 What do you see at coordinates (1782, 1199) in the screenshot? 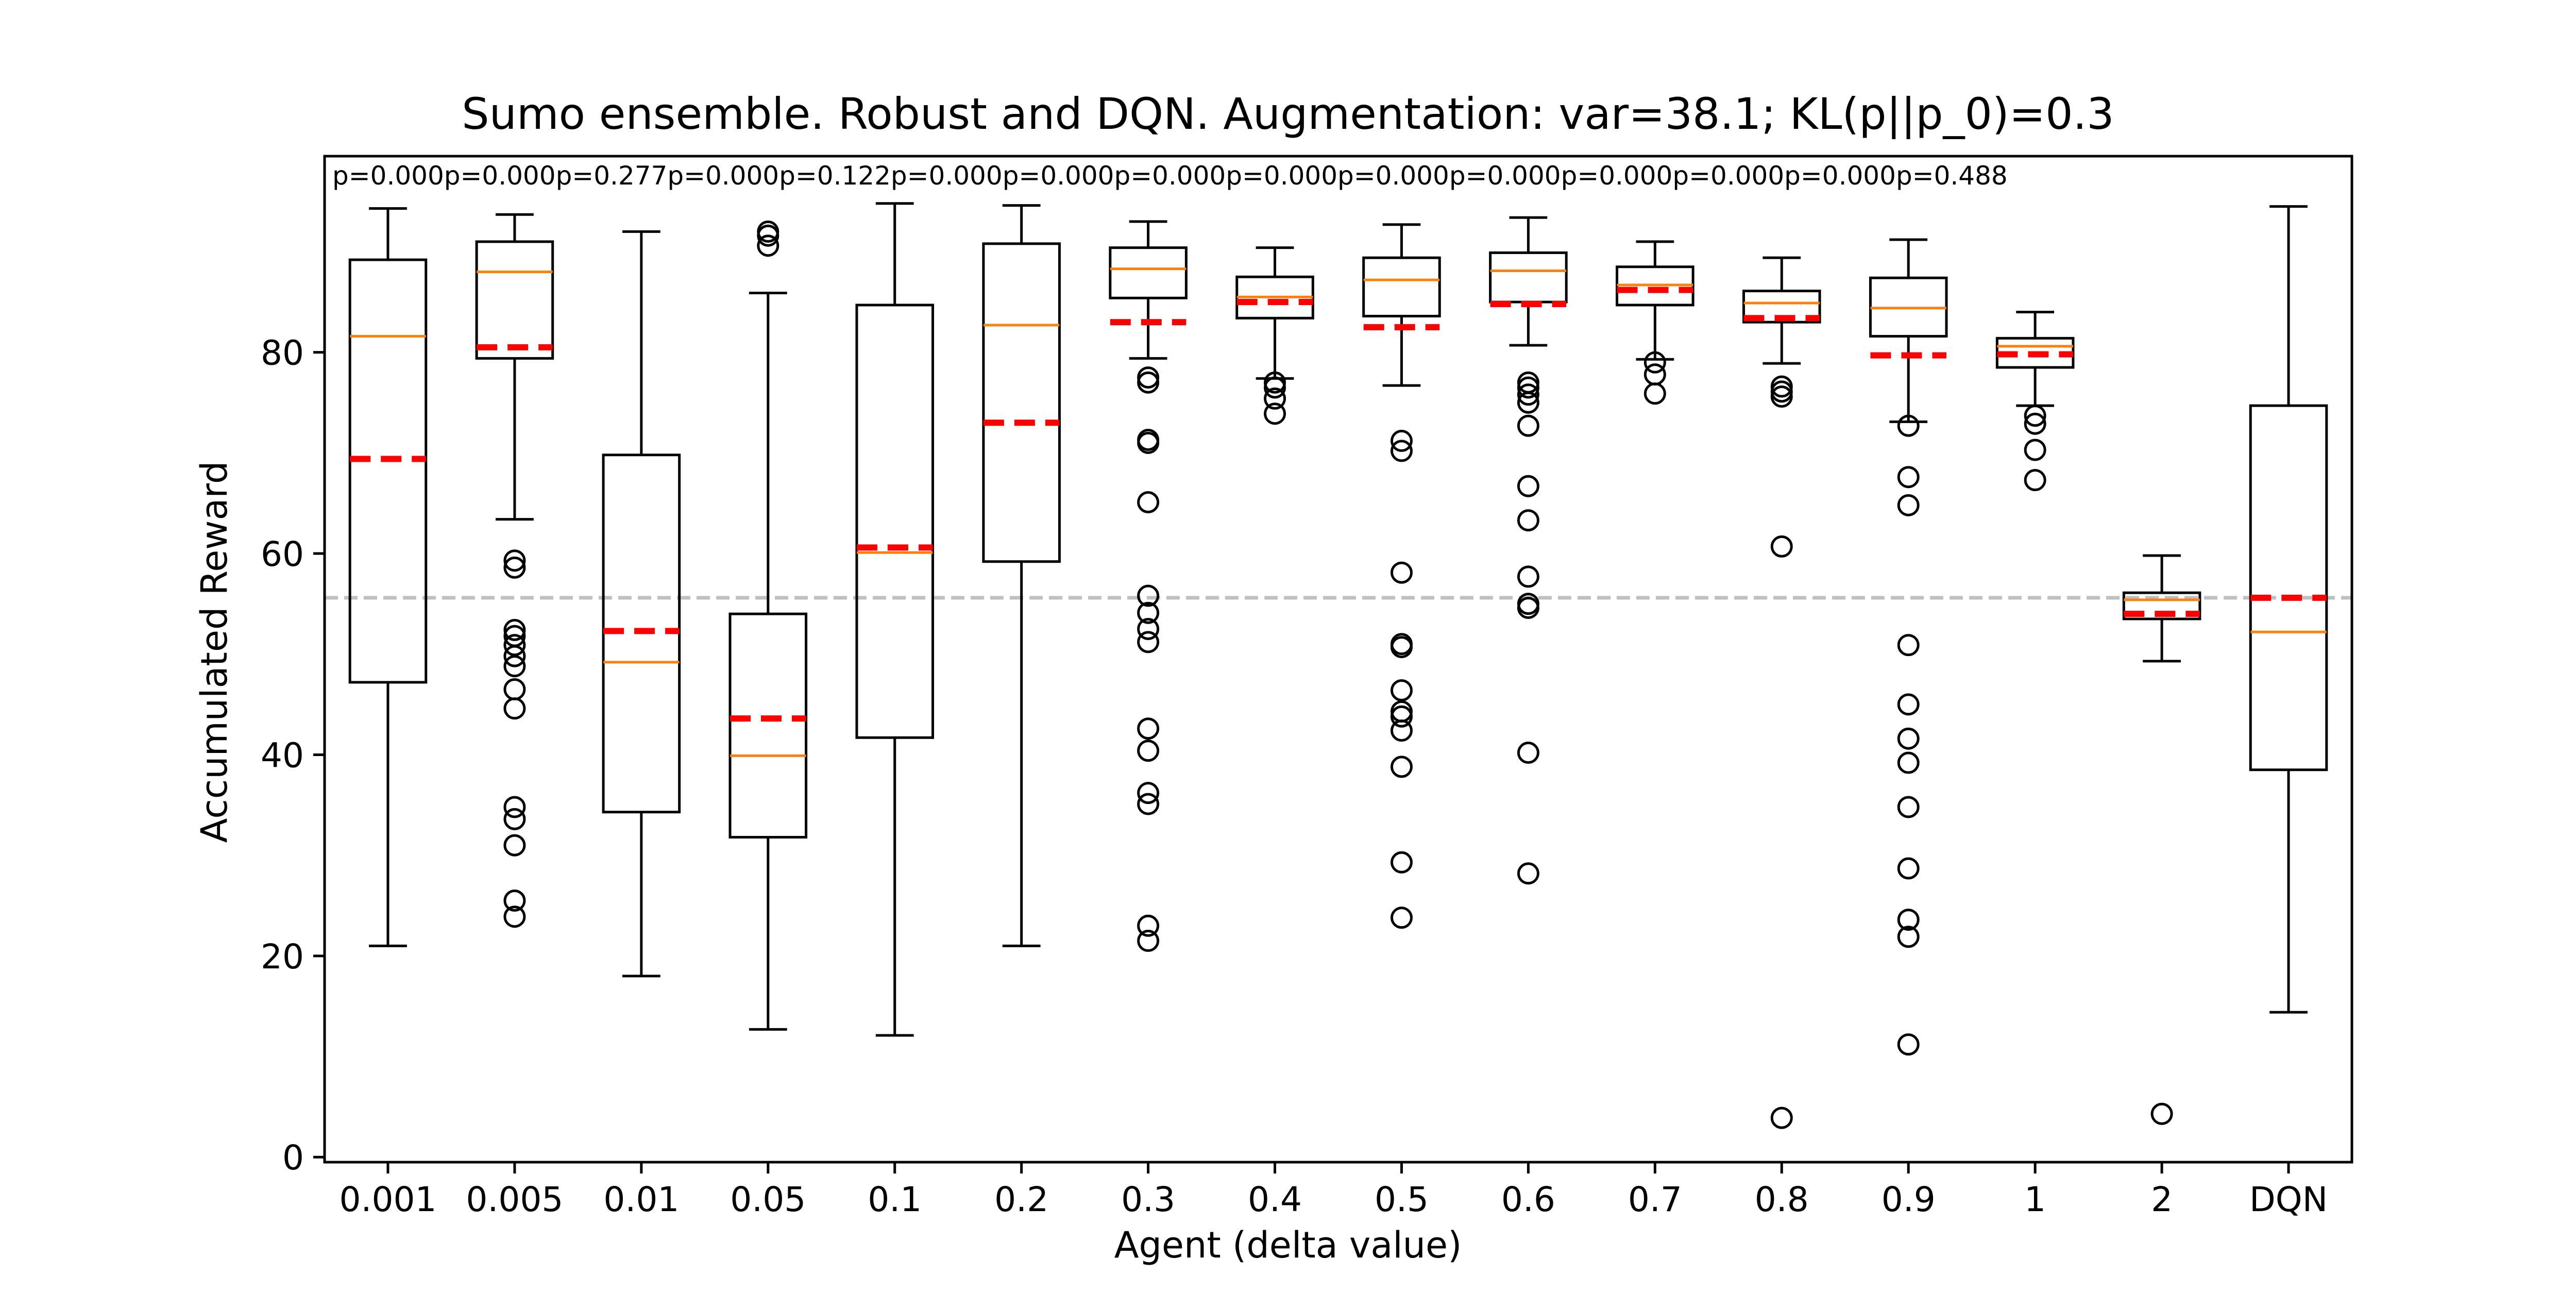
I see `x-tick-label: 0.8` at bounding box center [1782, 1199].